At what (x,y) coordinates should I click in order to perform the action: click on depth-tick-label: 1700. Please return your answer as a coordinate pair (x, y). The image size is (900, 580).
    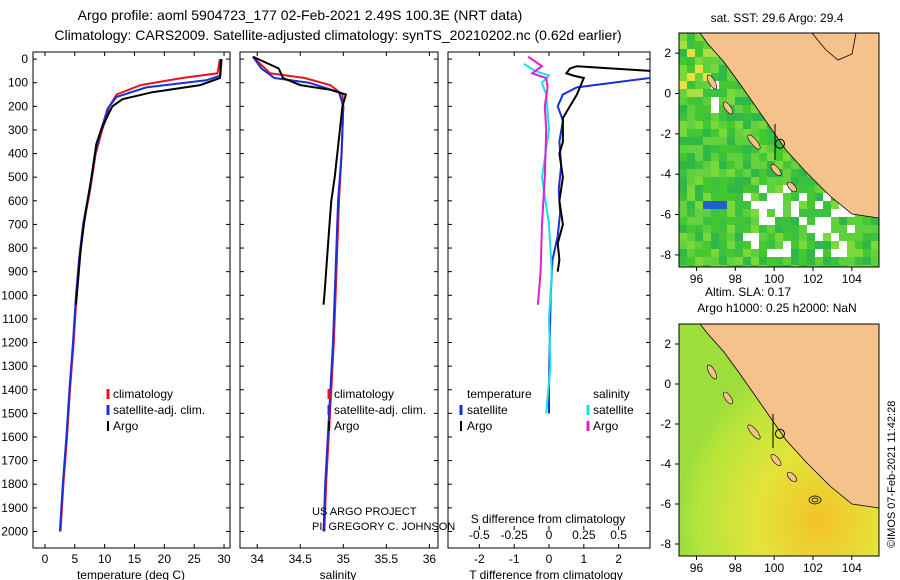
    Looking at the image, I should click on (14, 461).